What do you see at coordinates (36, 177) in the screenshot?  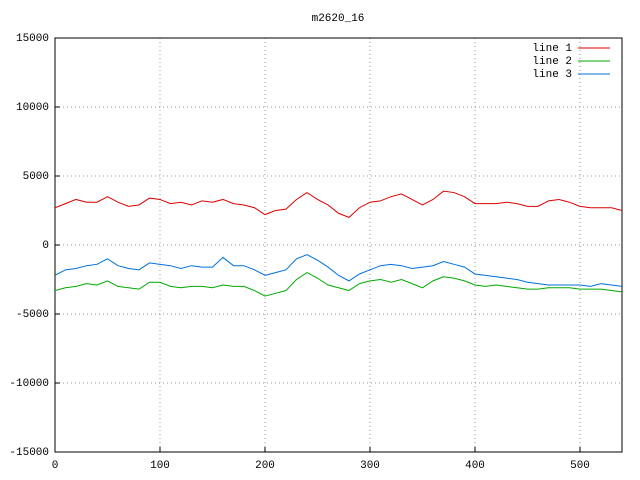 I see `y-tick-label: 5000` at bounding box center [36, 177].